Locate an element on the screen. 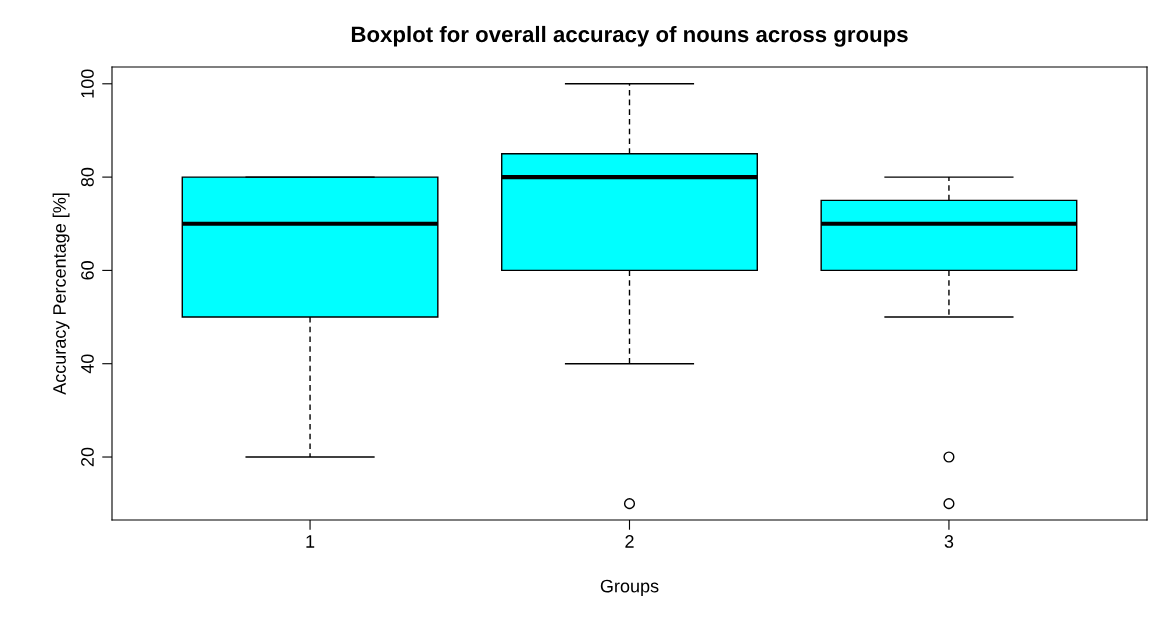  x-tick-label: 1 is located at coordinates (310, 541).